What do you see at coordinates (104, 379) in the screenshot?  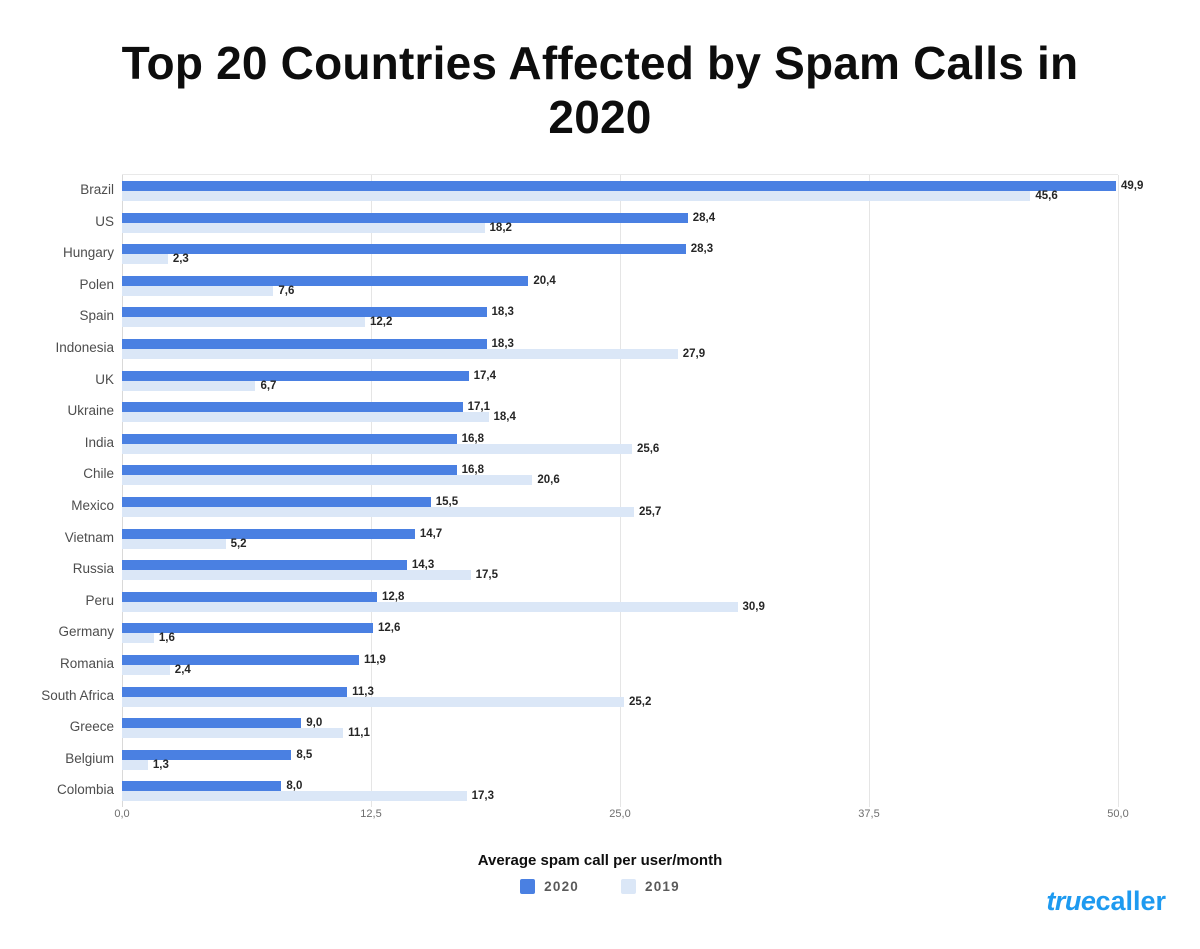 I see `country-label: UK` at bounding box center [104, 379].